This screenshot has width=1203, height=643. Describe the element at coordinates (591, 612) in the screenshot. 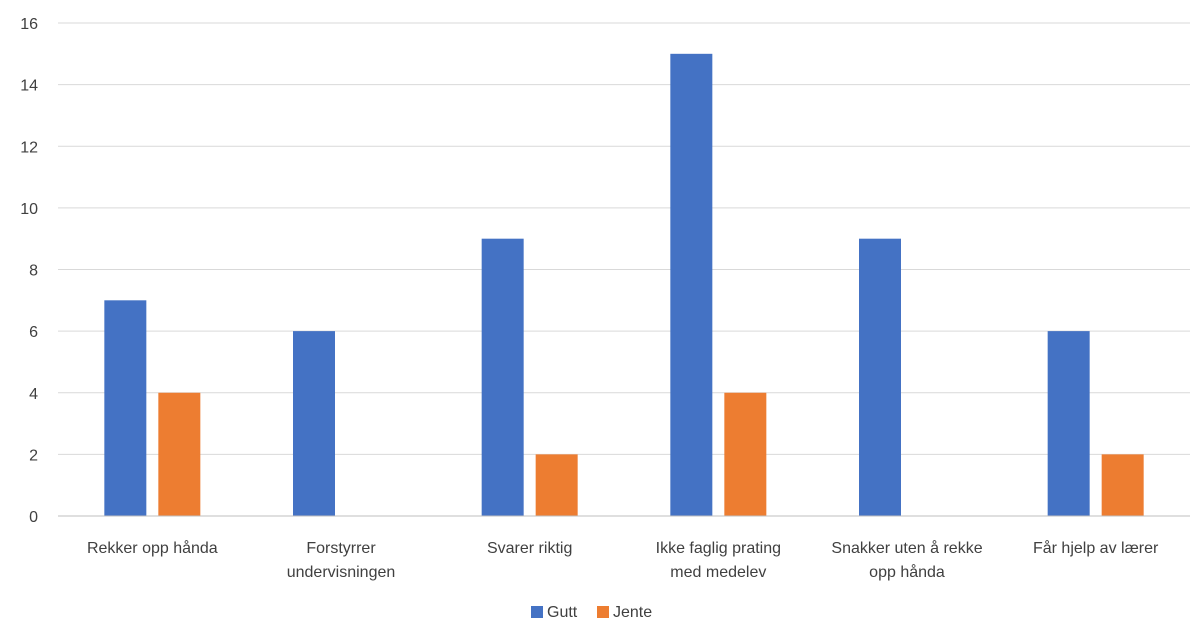

I see `legend: Gutt Jente` at that location.